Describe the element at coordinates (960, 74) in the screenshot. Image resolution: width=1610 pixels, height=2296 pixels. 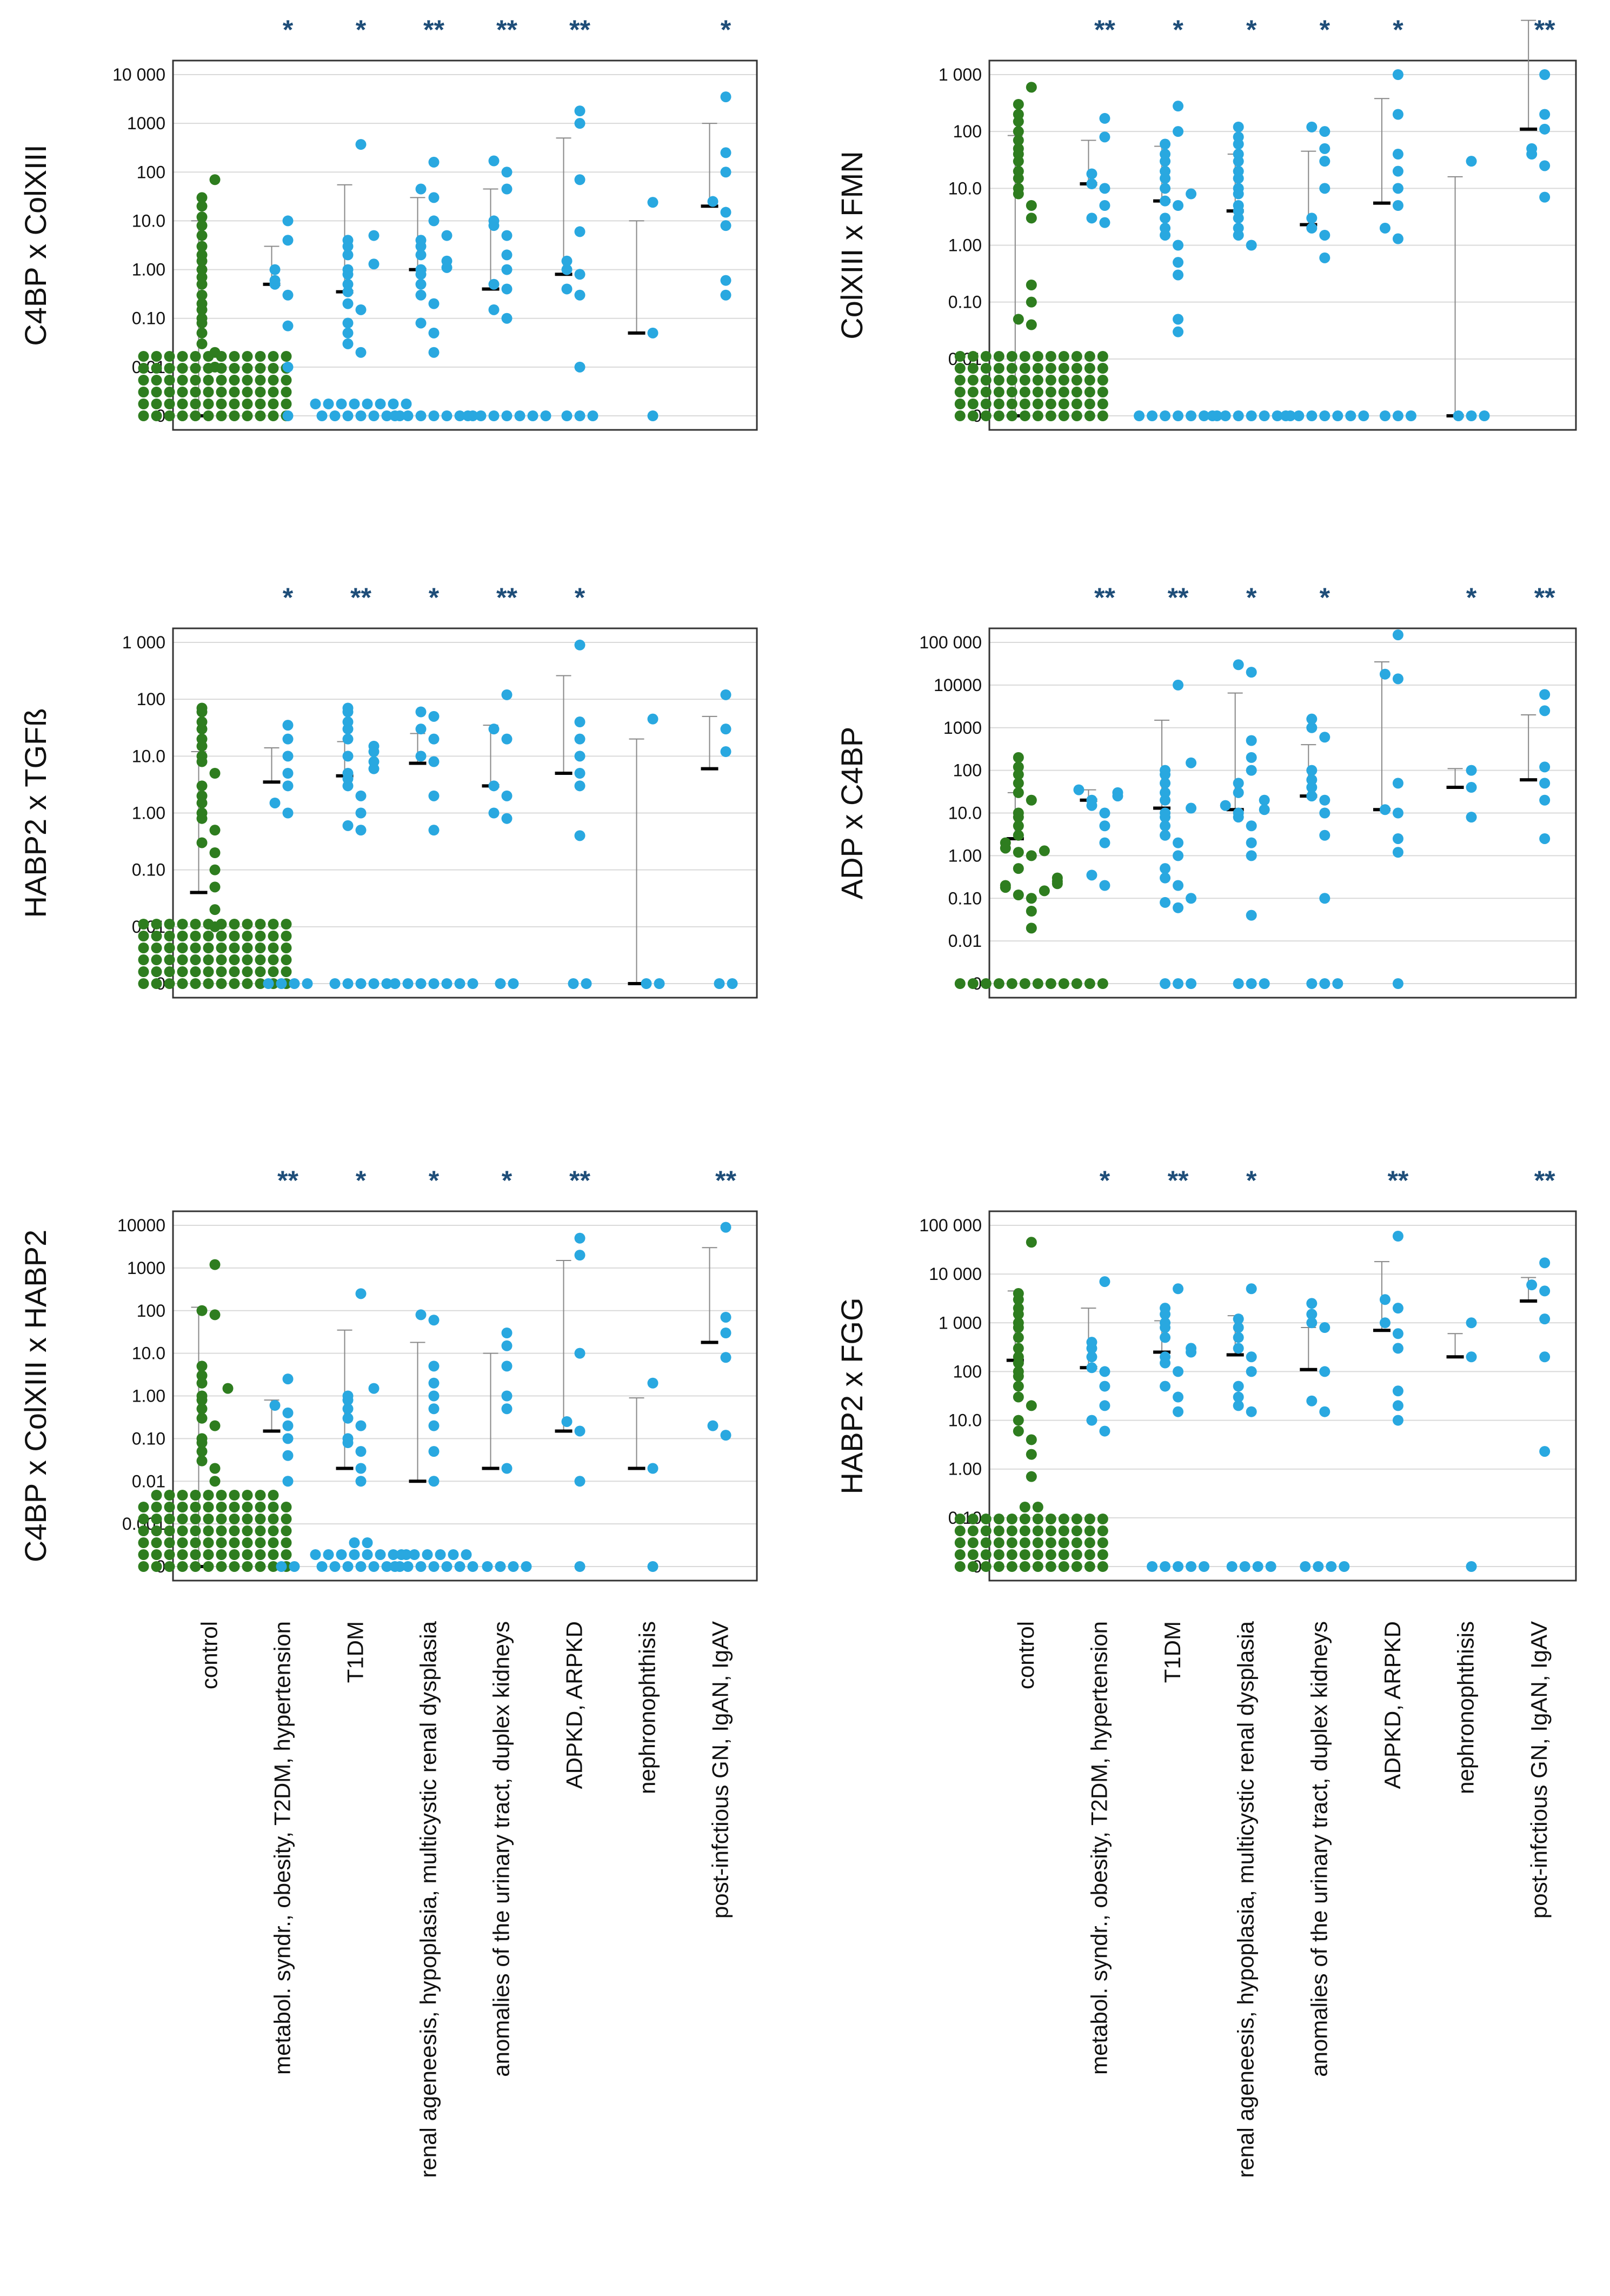
I see `y-tick-label: 1 000` at that location.